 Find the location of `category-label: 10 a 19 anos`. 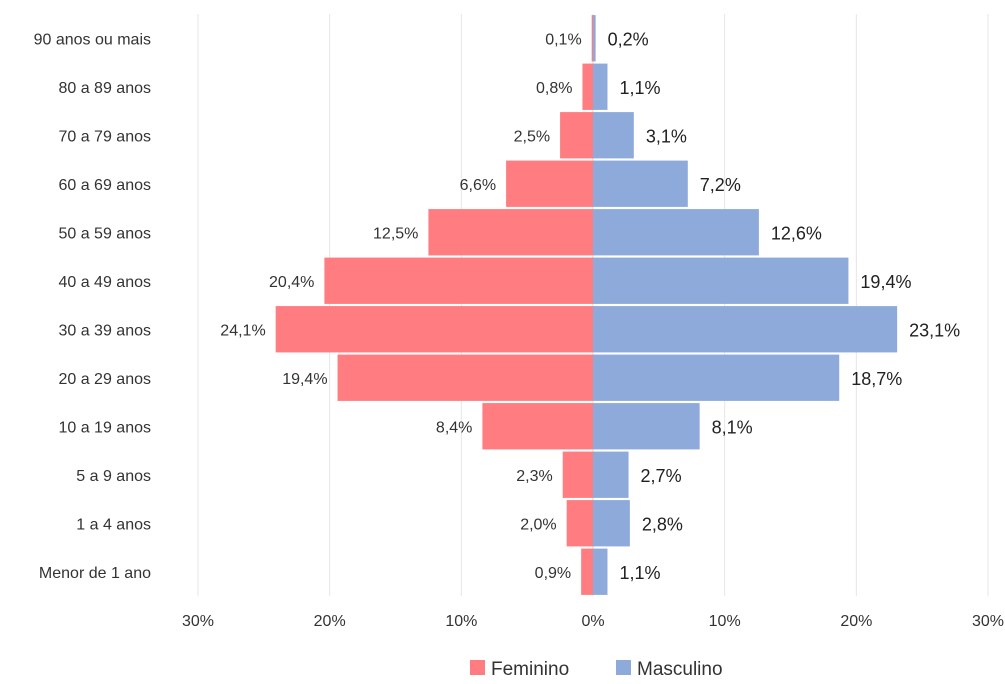

category-label: 10 a 19 anos is located at coordinates (104, 427).